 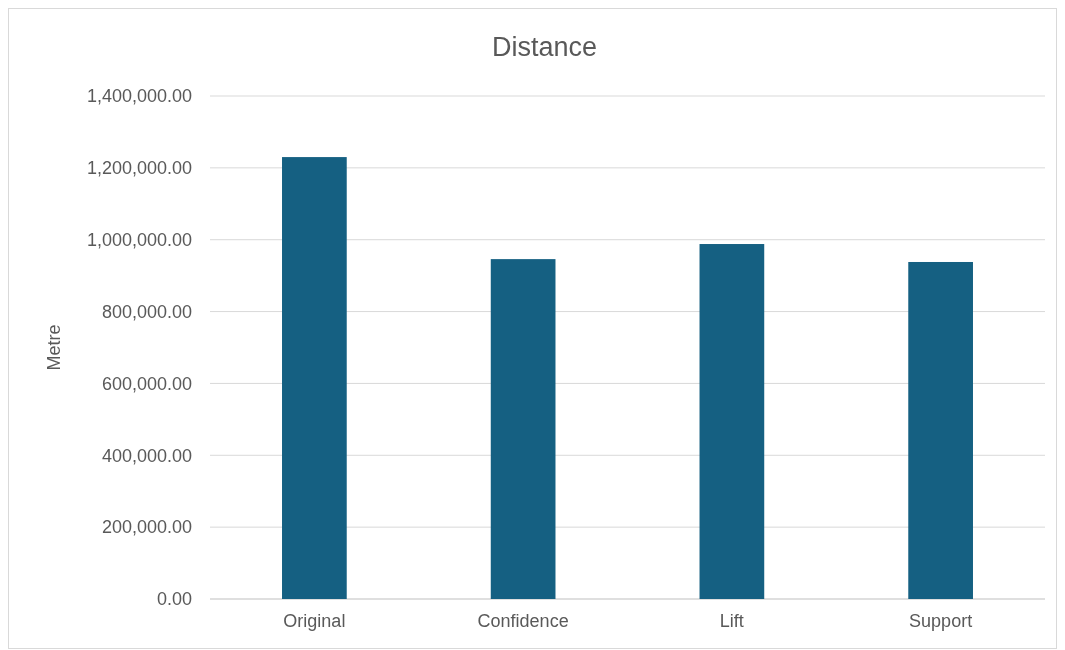 What do you see at coordinates (139, 96) in the screenshot?
I see `y-tick-label: 1,400,000.00` at bounding box center [139, 96].